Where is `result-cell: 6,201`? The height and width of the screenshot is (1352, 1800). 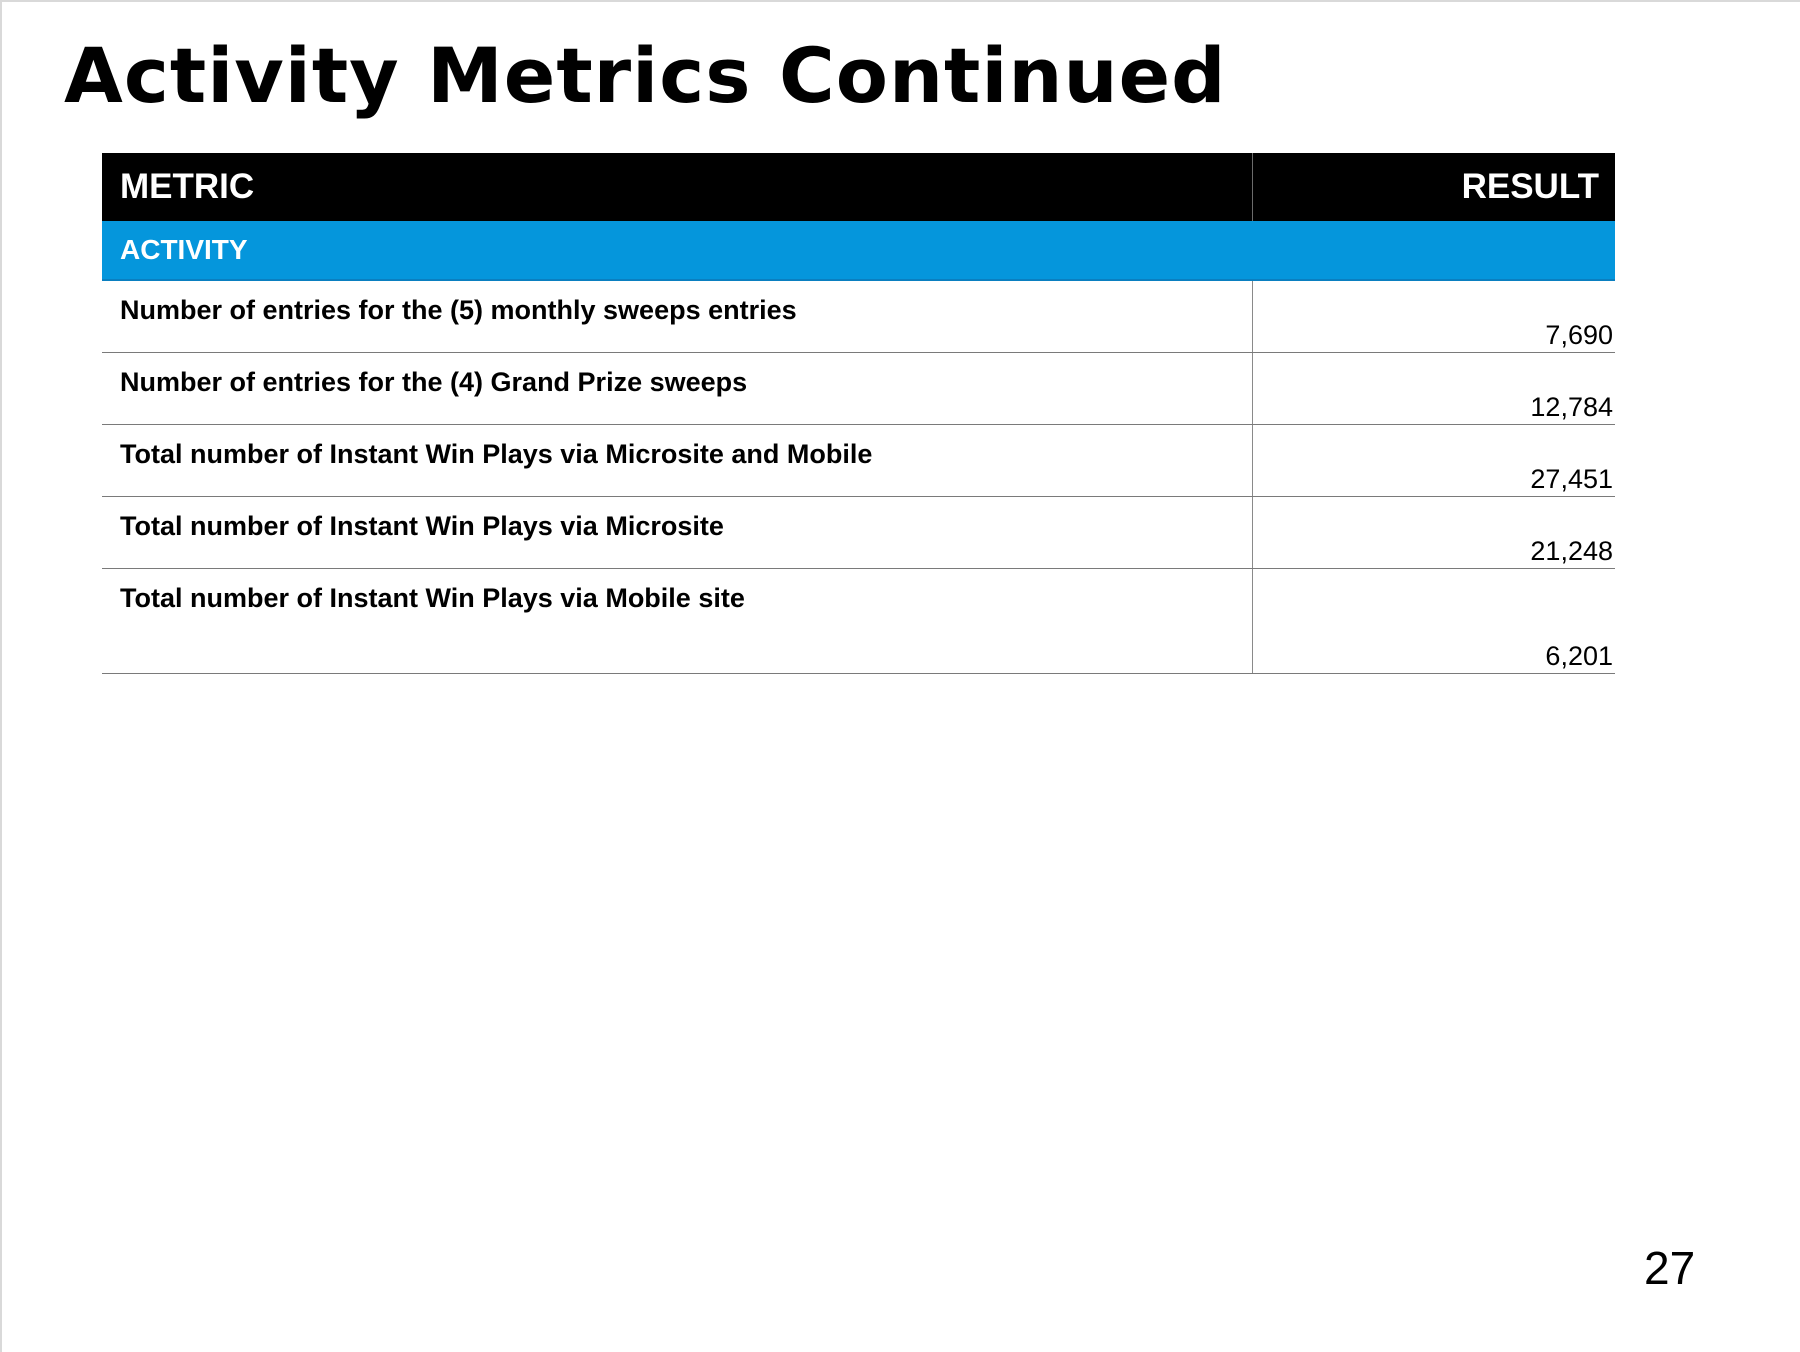 result-cell: 6,201 is located at coordinates (1433, 621).